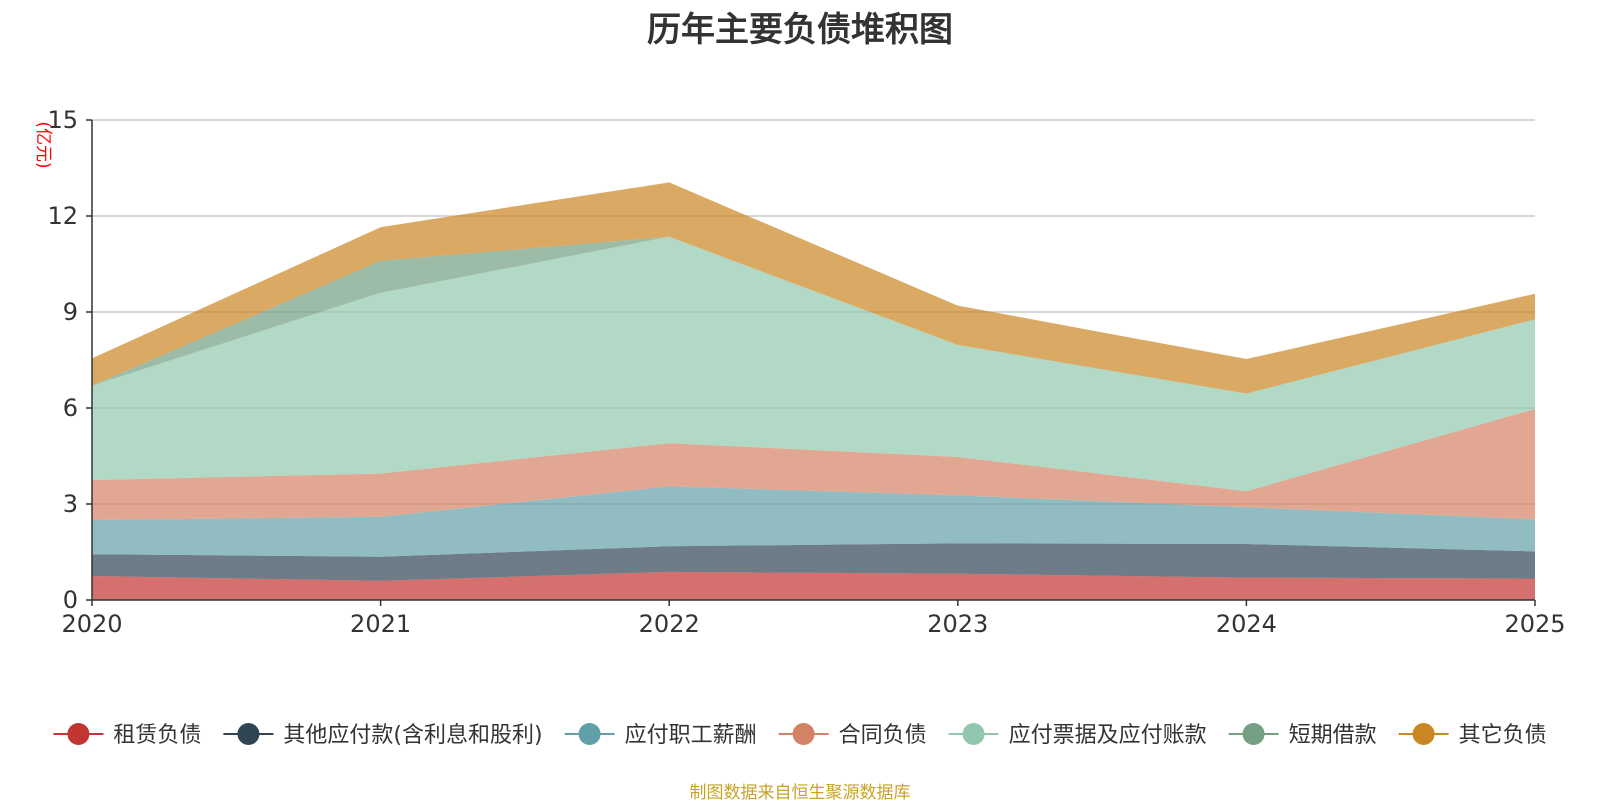 This screenshot has width=1600, height=803. I want to click on x-tick-label: 2022, so click(669, 624).